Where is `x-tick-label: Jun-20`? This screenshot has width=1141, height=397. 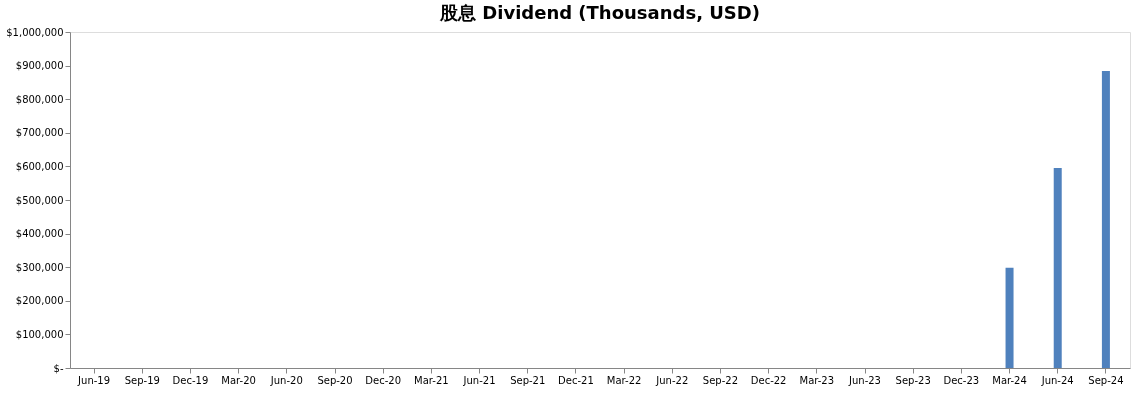 x-tick-label: Jun-20 is located at coordinates (286, 380).